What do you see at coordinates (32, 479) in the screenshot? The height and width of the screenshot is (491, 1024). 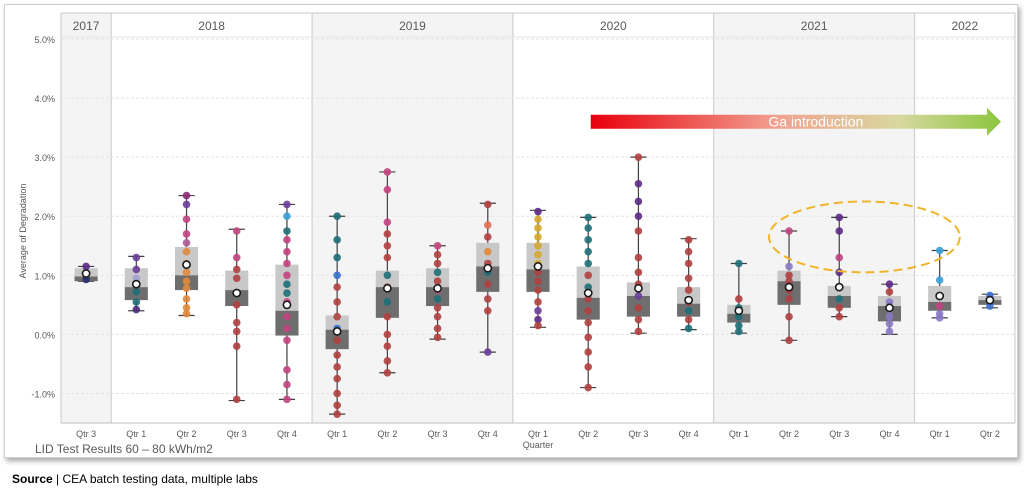 I see `source-label: Source` at bounding box center [32, 479].